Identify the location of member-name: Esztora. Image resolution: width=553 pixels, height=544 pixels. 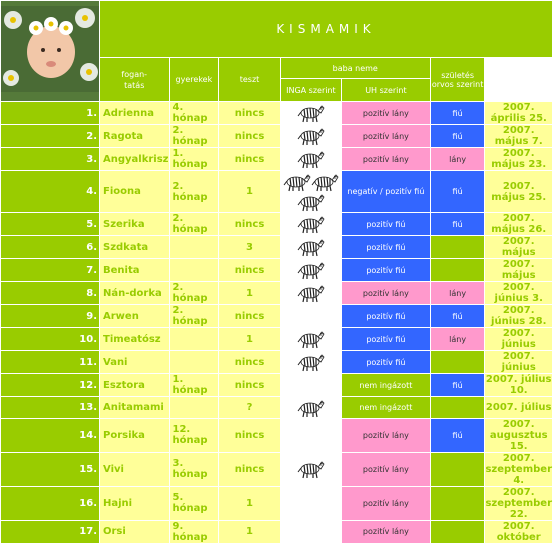
(134, 385).